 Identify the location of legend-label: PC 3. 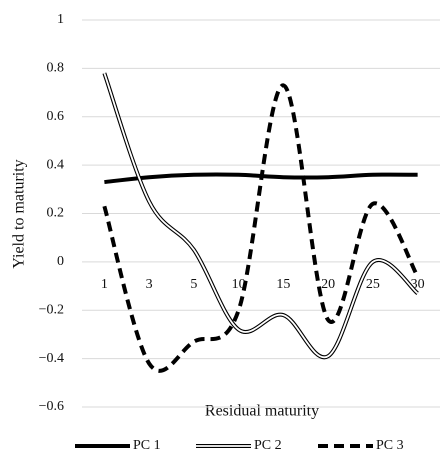
(390, 445).